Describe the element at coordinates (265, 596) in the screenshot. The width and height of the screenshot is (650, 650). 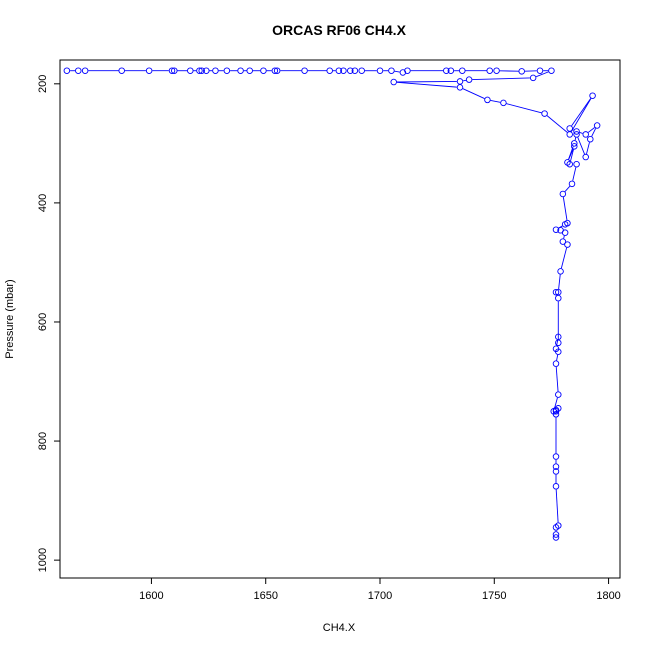
I see `x-tick-label: 1650` at that location.